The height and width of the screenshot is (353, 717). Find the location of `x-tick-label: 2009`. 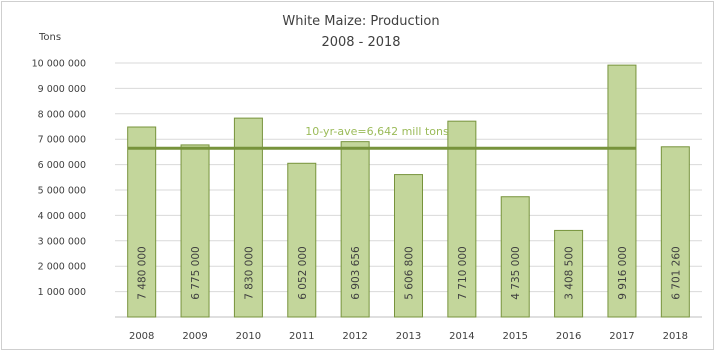

x-tick-label: 2009 is located at coordinates (194, 336).